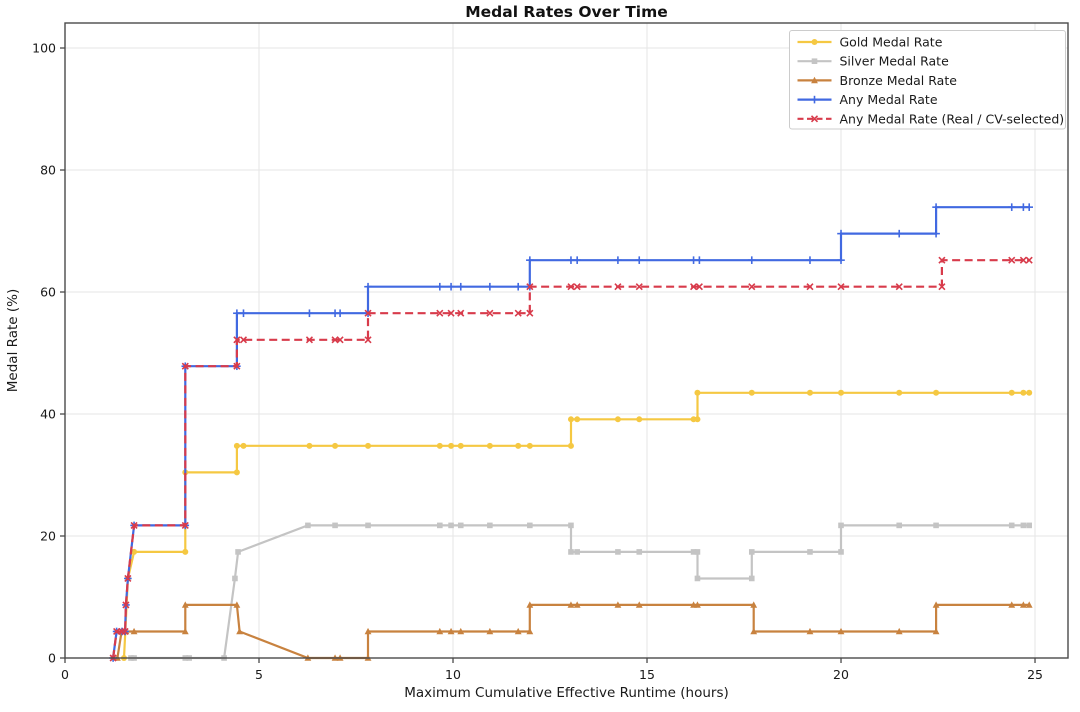 The width and height of the screenshot is (1080, 712). Describe the element at coordinates (841, 674) in the screenshot. I see `x-tick-label: 20` at that location.